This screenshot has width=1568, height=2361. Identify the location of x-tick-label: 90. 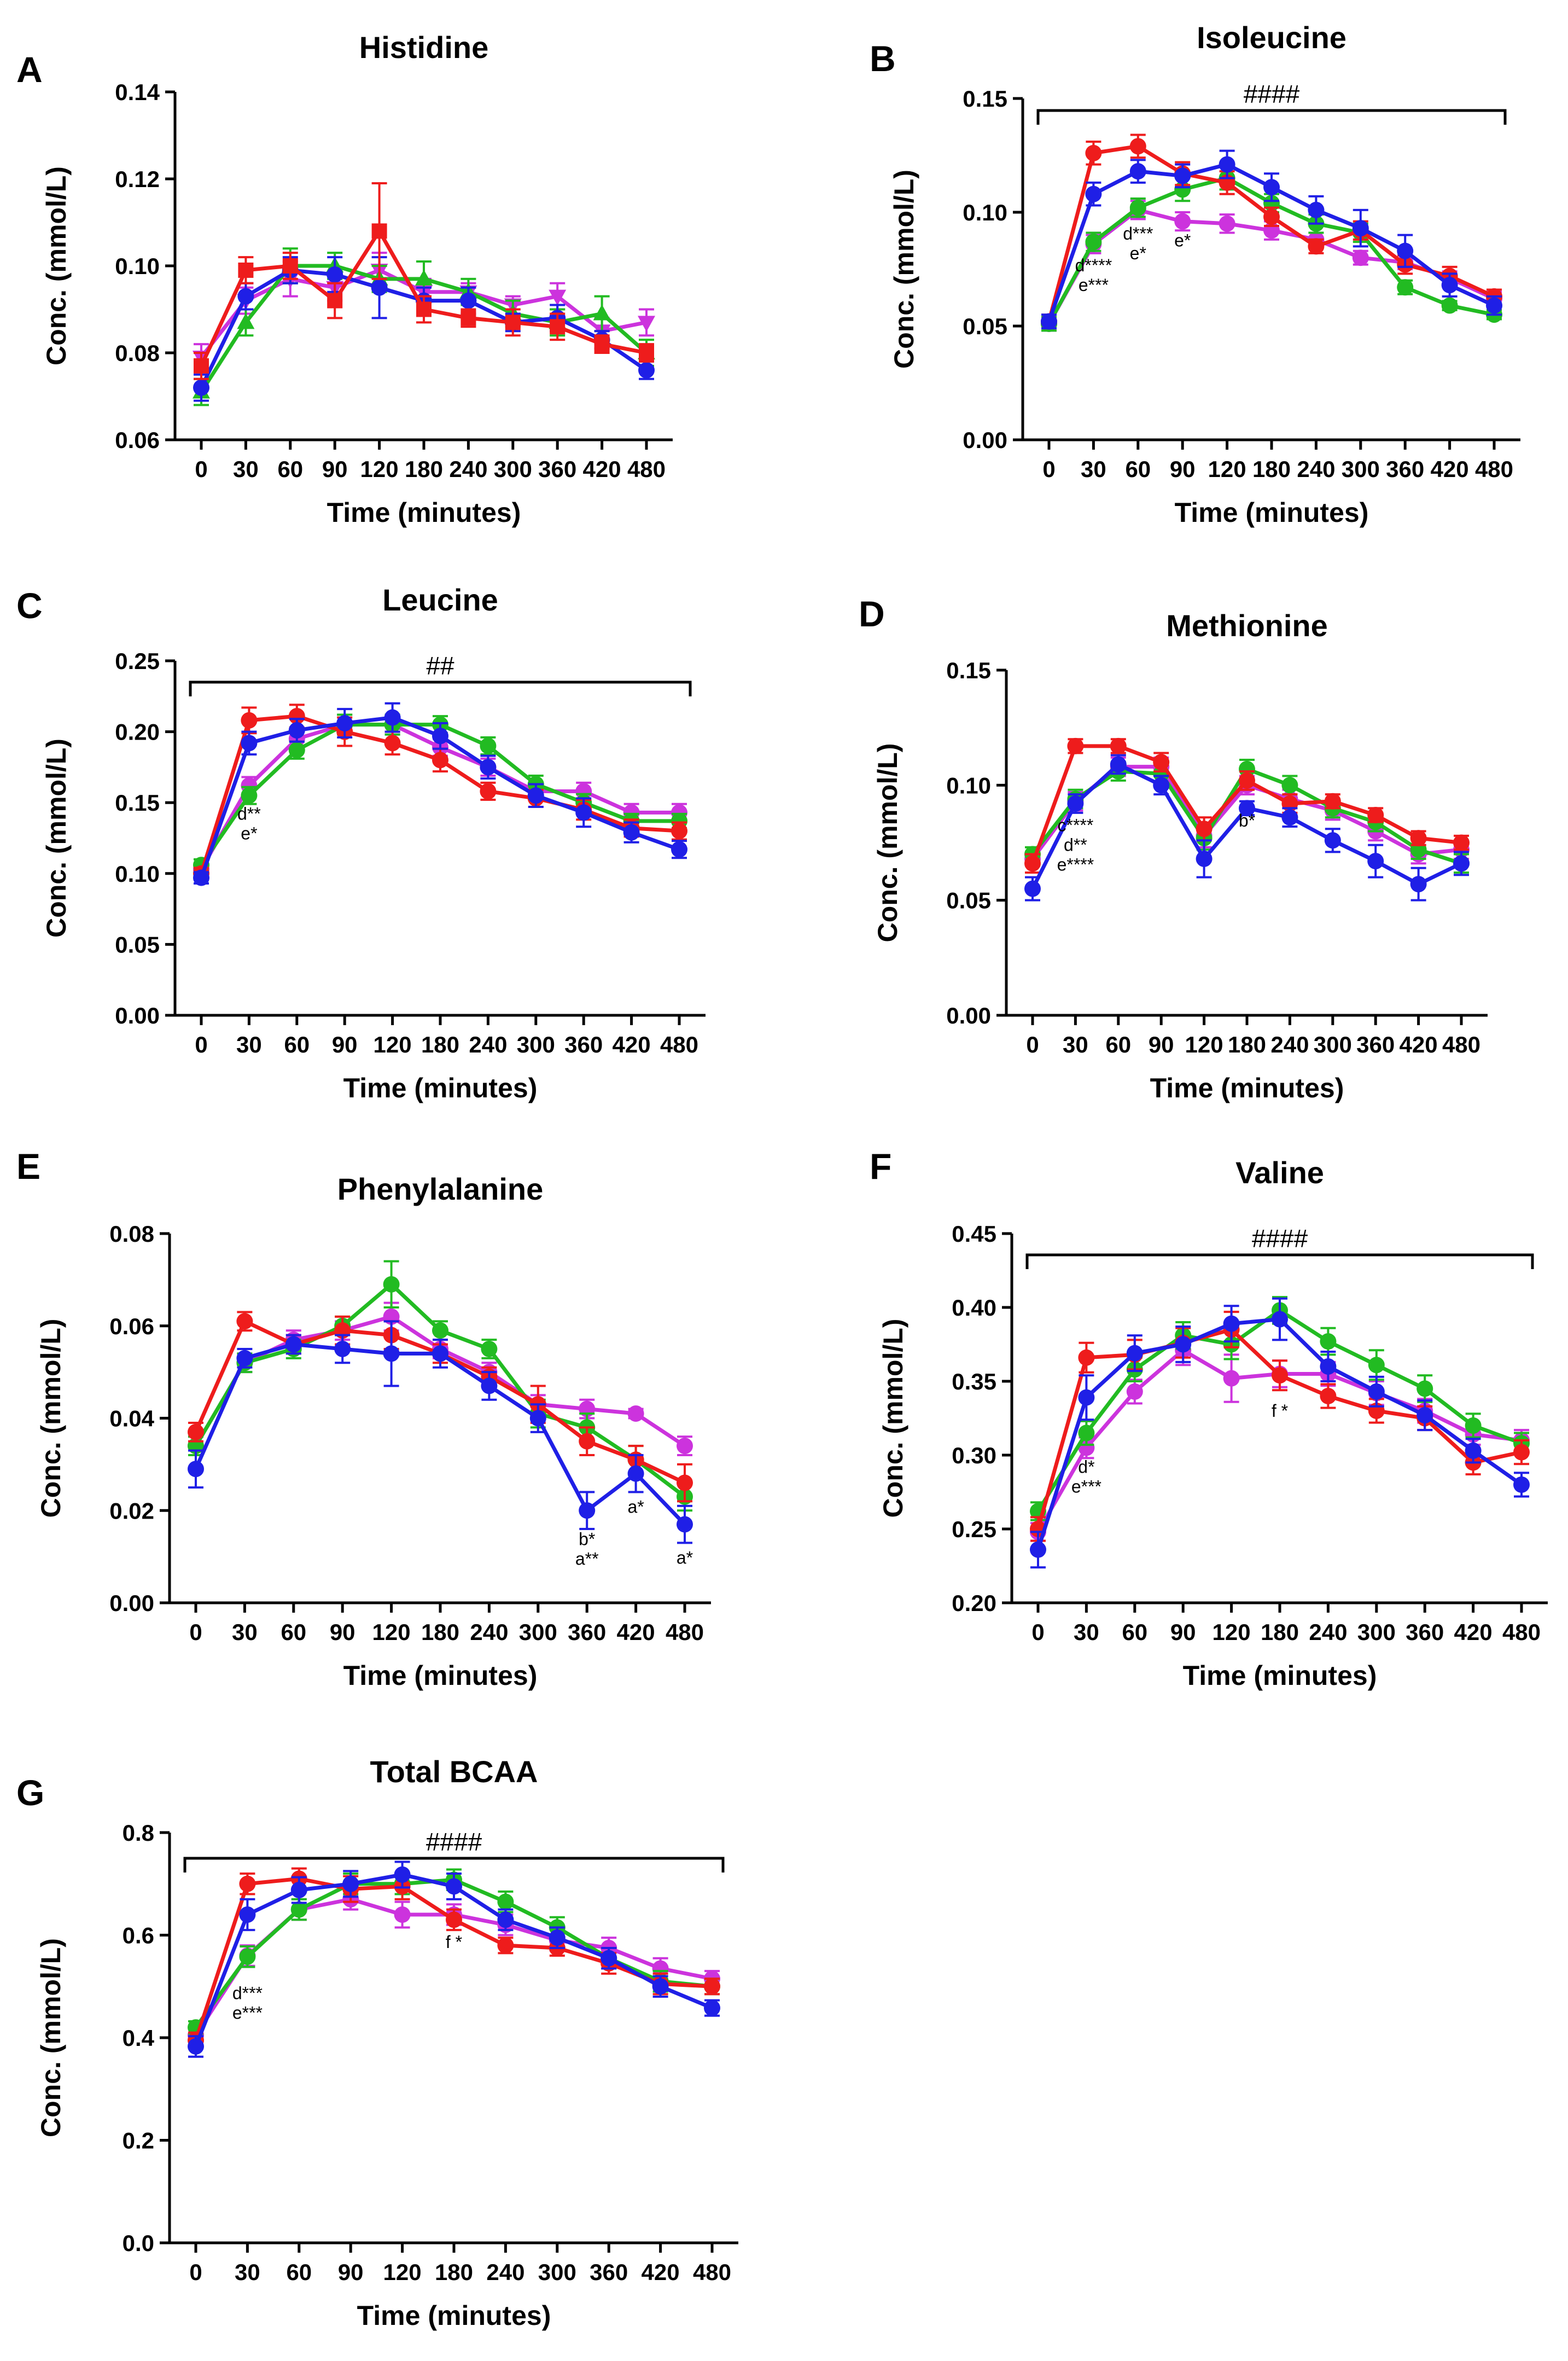
(342, 1632).